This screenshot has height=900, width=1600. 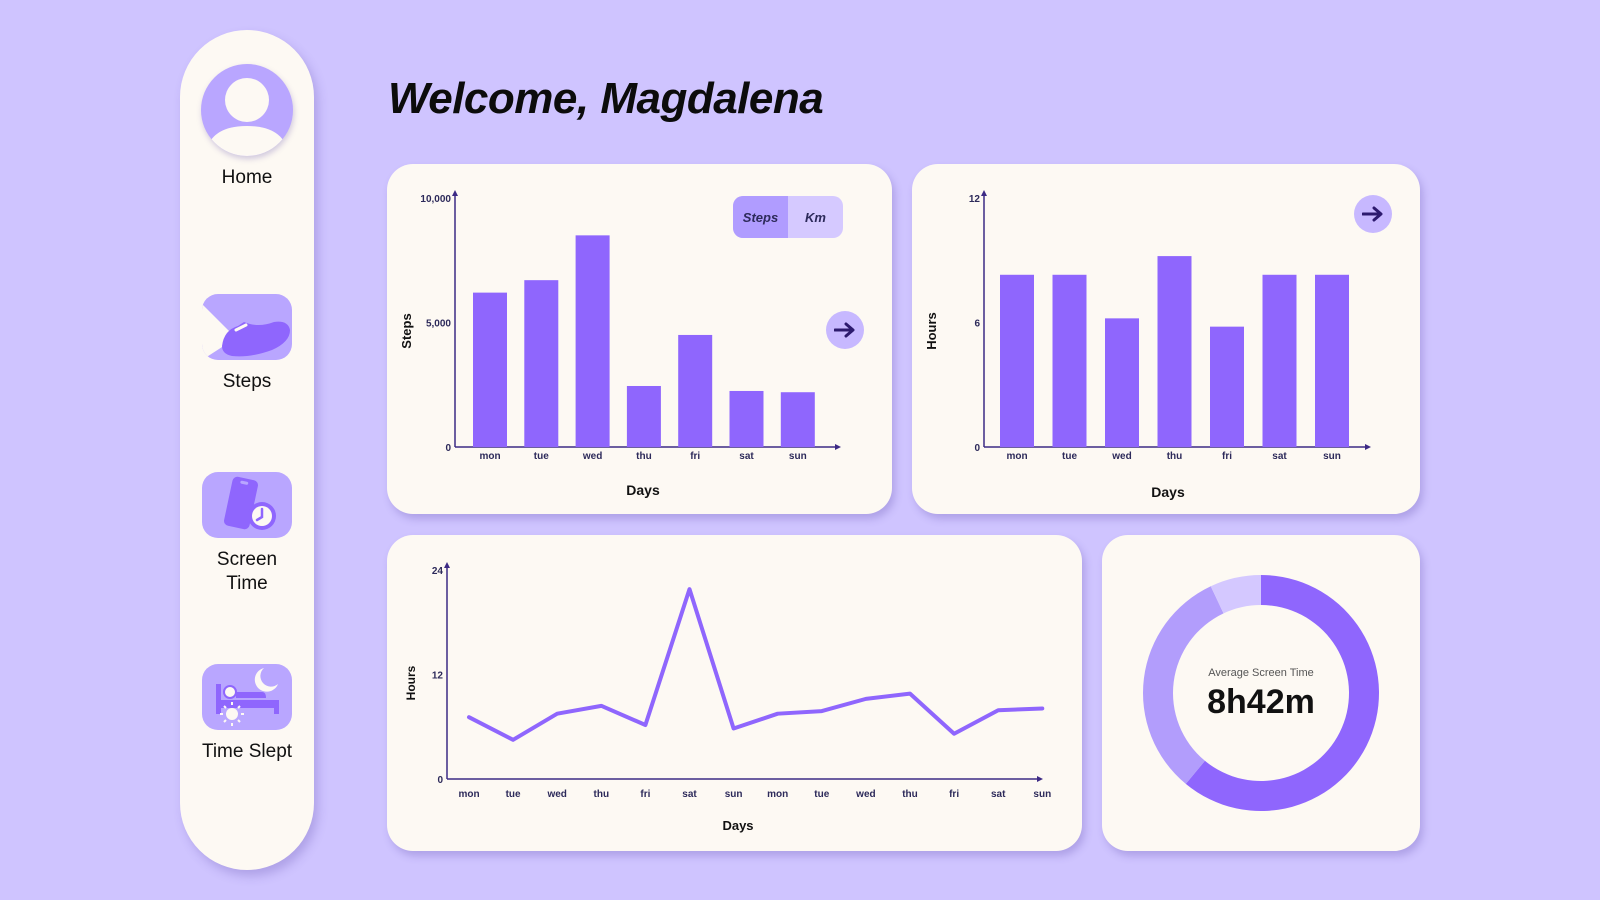 I want to click on y-tick-label: 24, so click(x=438, y=571).